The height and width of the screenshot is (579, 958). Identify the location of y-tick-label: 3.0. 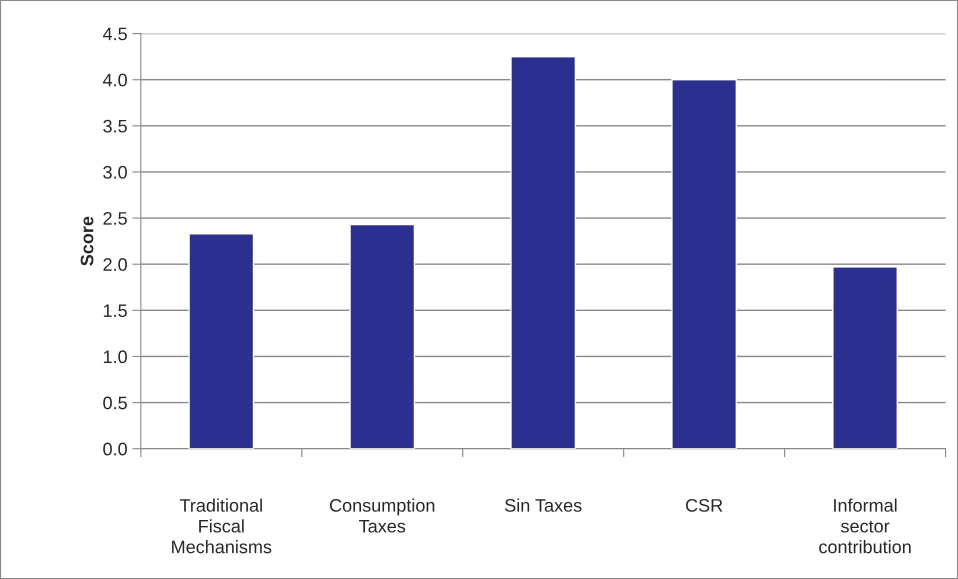
(115, 172).